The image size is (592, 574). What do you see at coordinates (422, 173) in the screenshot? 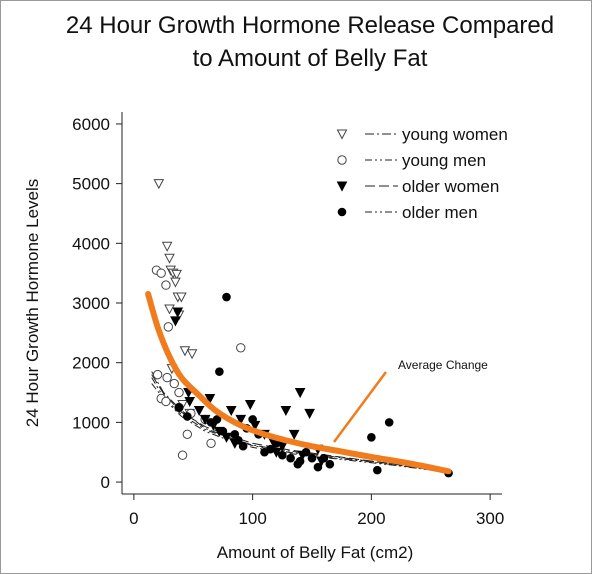
I see `legend: young women young men older women older men` at bounding box center [422, 173].